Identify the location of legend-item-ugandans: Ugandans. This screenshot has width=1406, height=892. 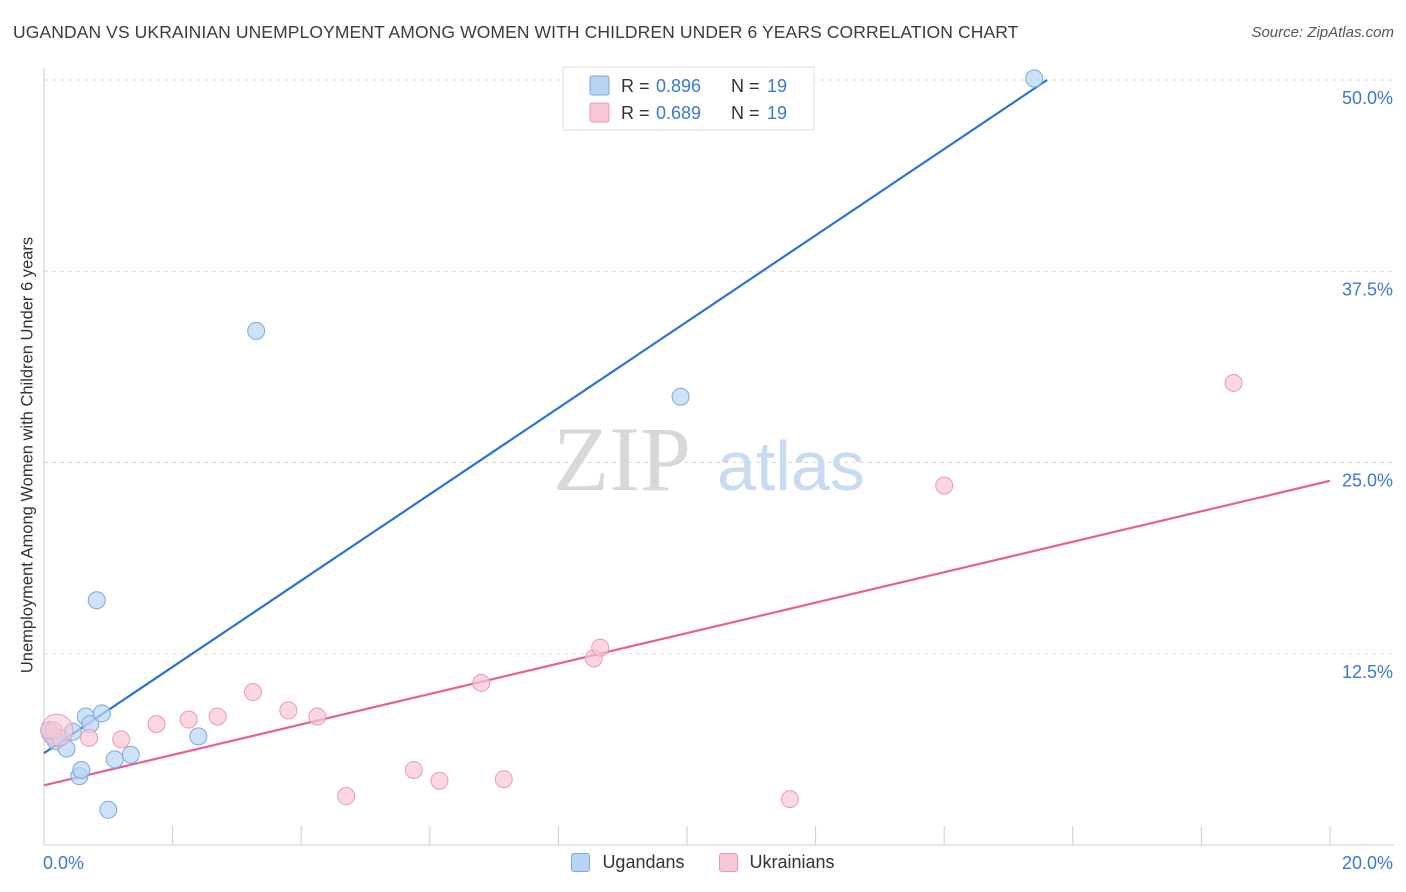
(628, 862).